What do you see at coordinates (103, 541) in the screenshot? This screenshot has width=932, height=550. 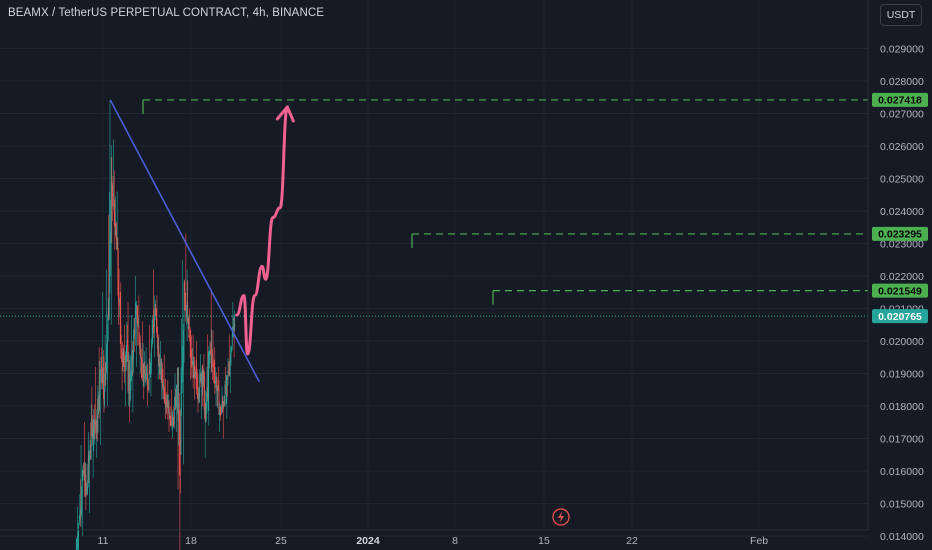 I see `x-tick-label: 11` at bounding box center [103, 541].